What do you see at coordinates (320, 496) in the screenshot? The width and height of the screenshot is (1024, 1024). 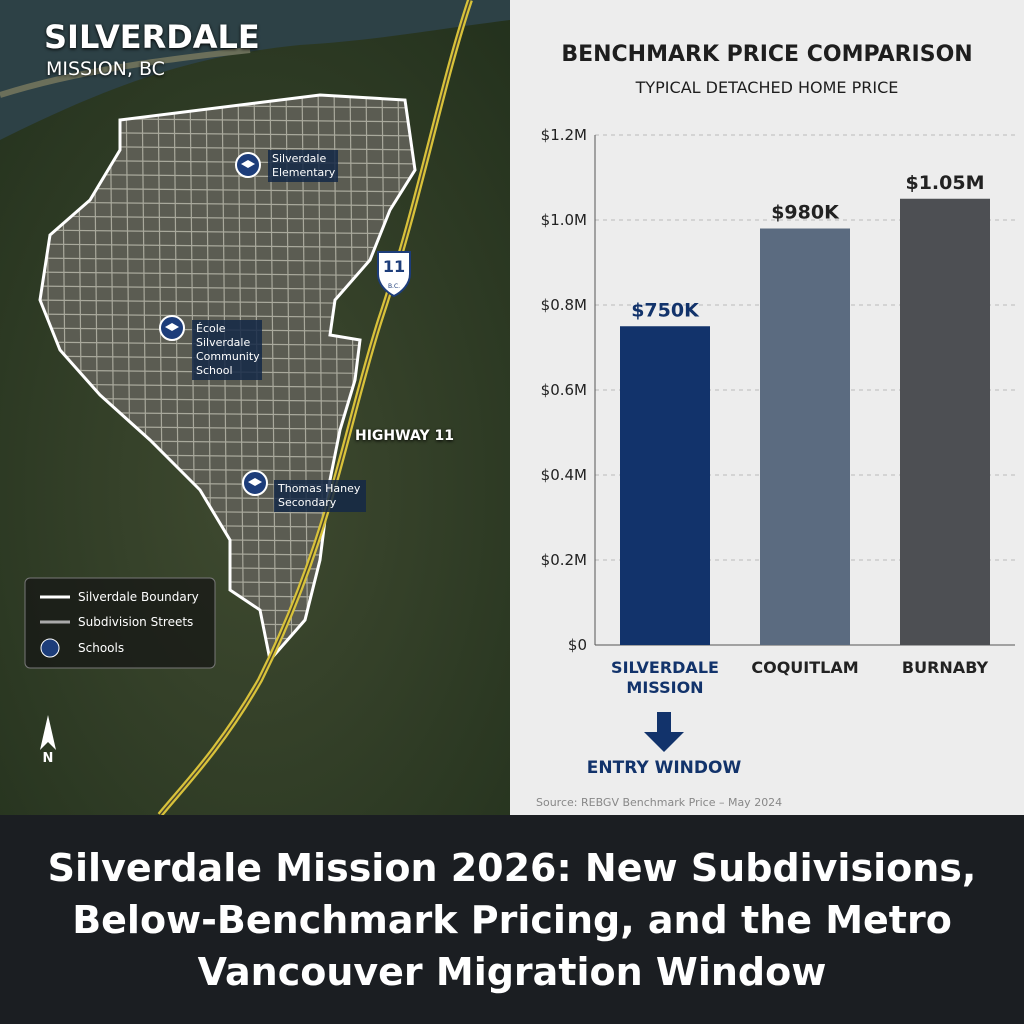 I see `school-label: Thomas Haney Secondary` at bounding box center [320, 496].